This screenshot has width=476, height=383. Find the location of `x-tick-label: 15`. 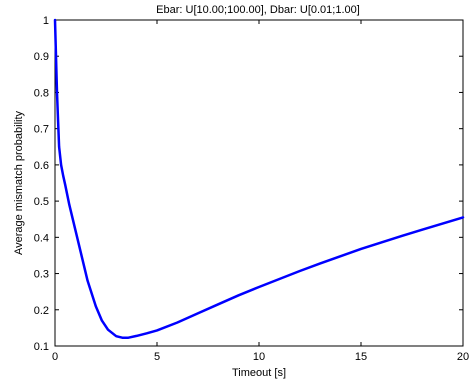

x-tick-label: 15 is located at coordinates (361, 357).